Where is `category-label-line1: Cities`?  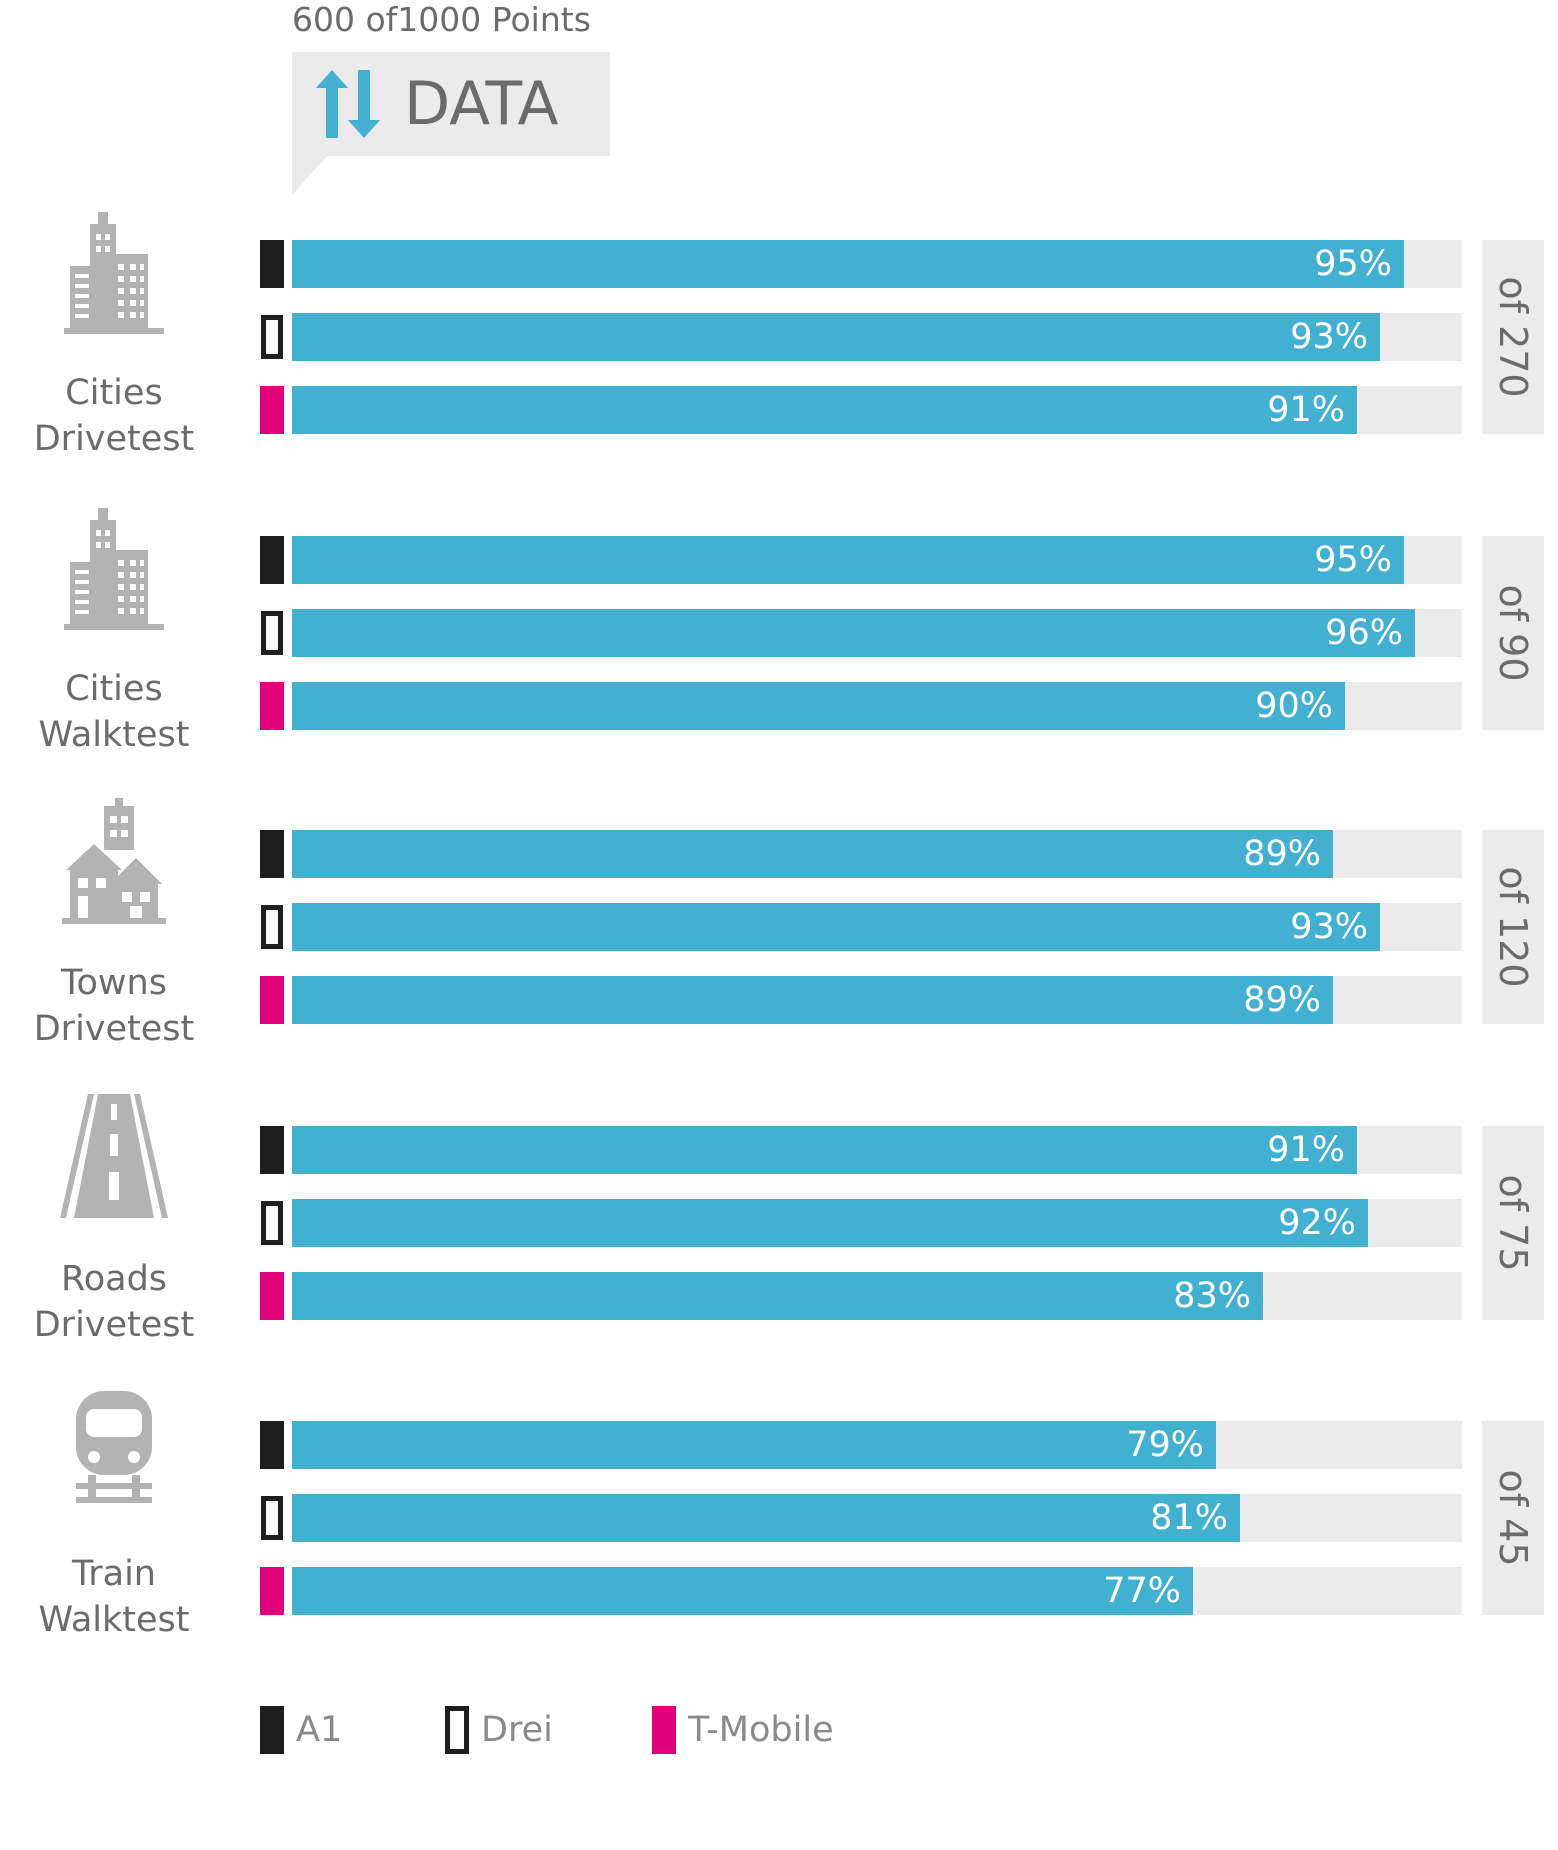 category-label-line1: Cities is located at coordinates (114, 393).